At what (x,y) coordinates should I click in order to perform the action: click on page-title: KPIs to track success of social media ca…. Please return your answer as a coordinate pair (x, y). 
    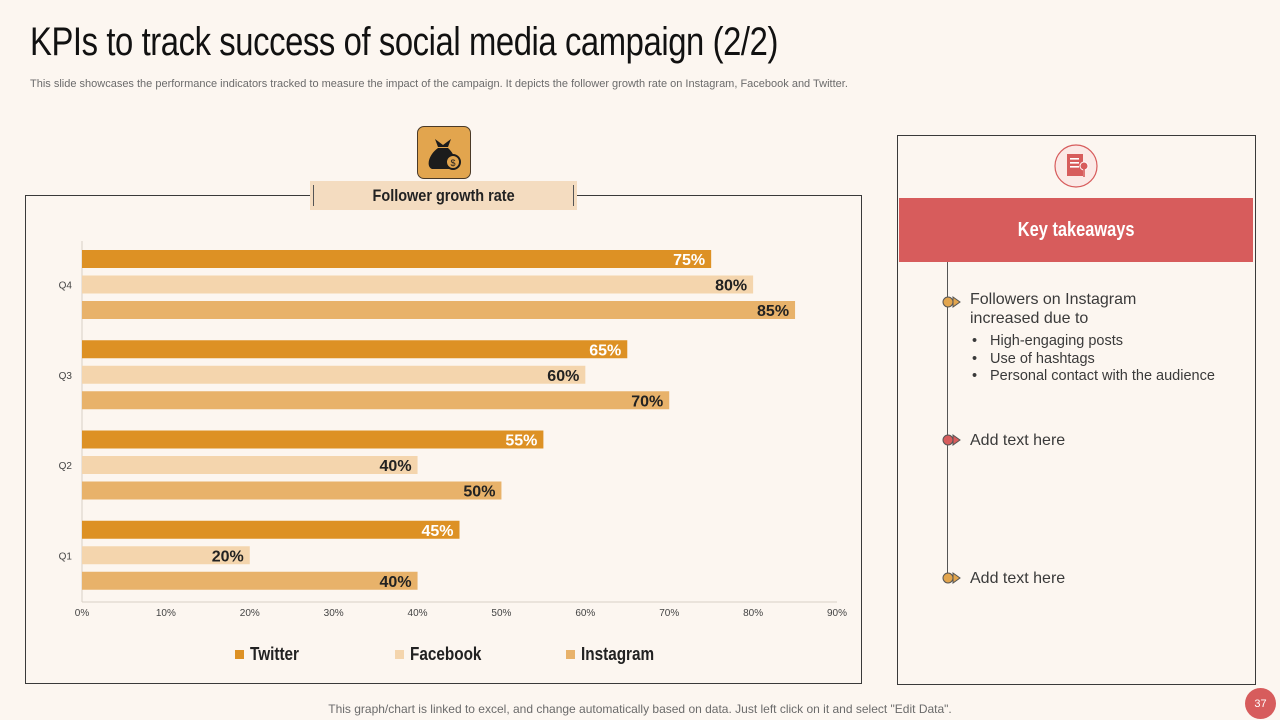
    Looking at the image, I should click on (404, 42).